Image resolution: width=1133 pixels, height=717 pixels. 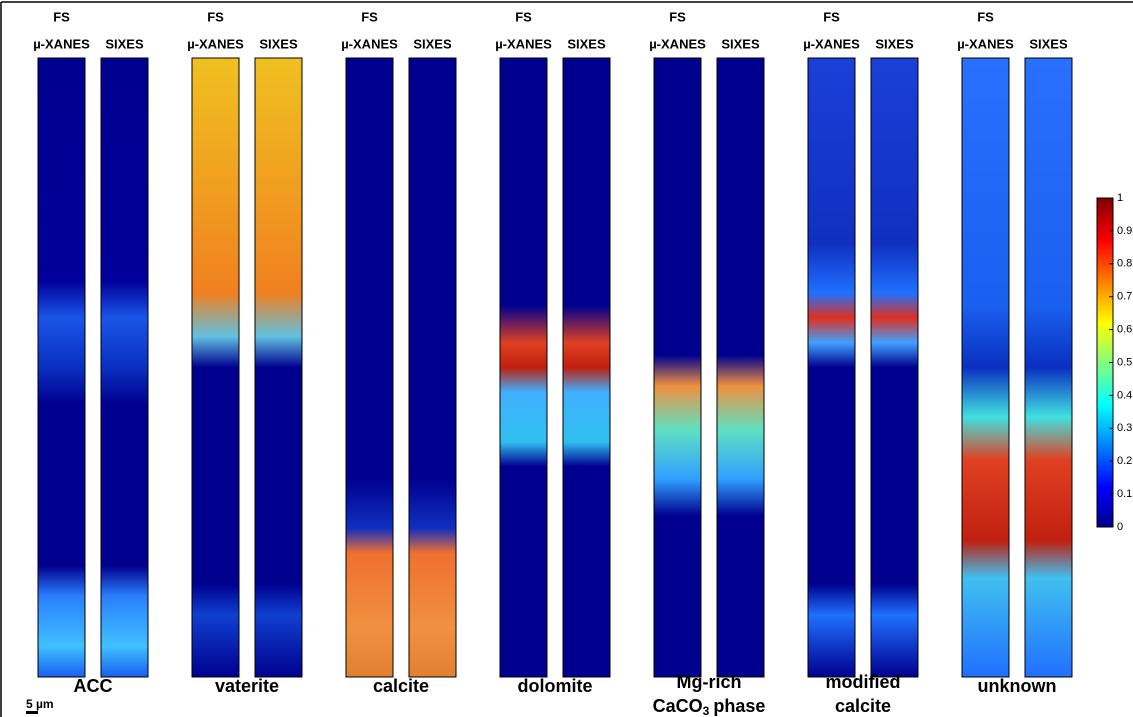 I want to click on panel: FS µ-XANES SIXES calcite, so click(x=399, y=352).